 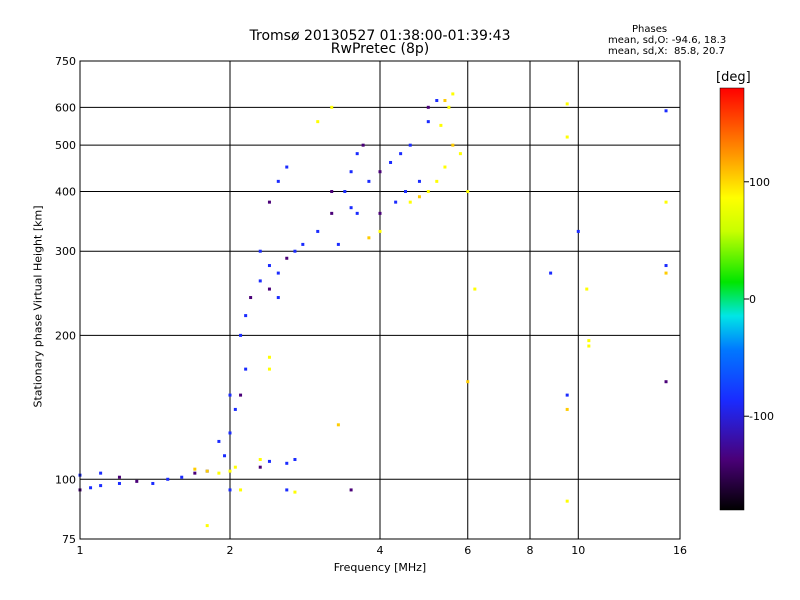 What do you see at coordinates (530, 550) in the screenshot?
I see `x-tick-label: 8` at bounding box center [530, 550].